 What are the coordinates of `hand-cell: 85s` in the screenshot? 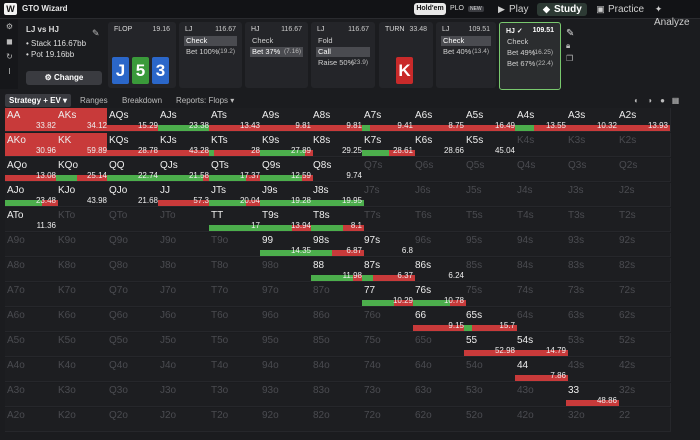 It's located at (491, 270).